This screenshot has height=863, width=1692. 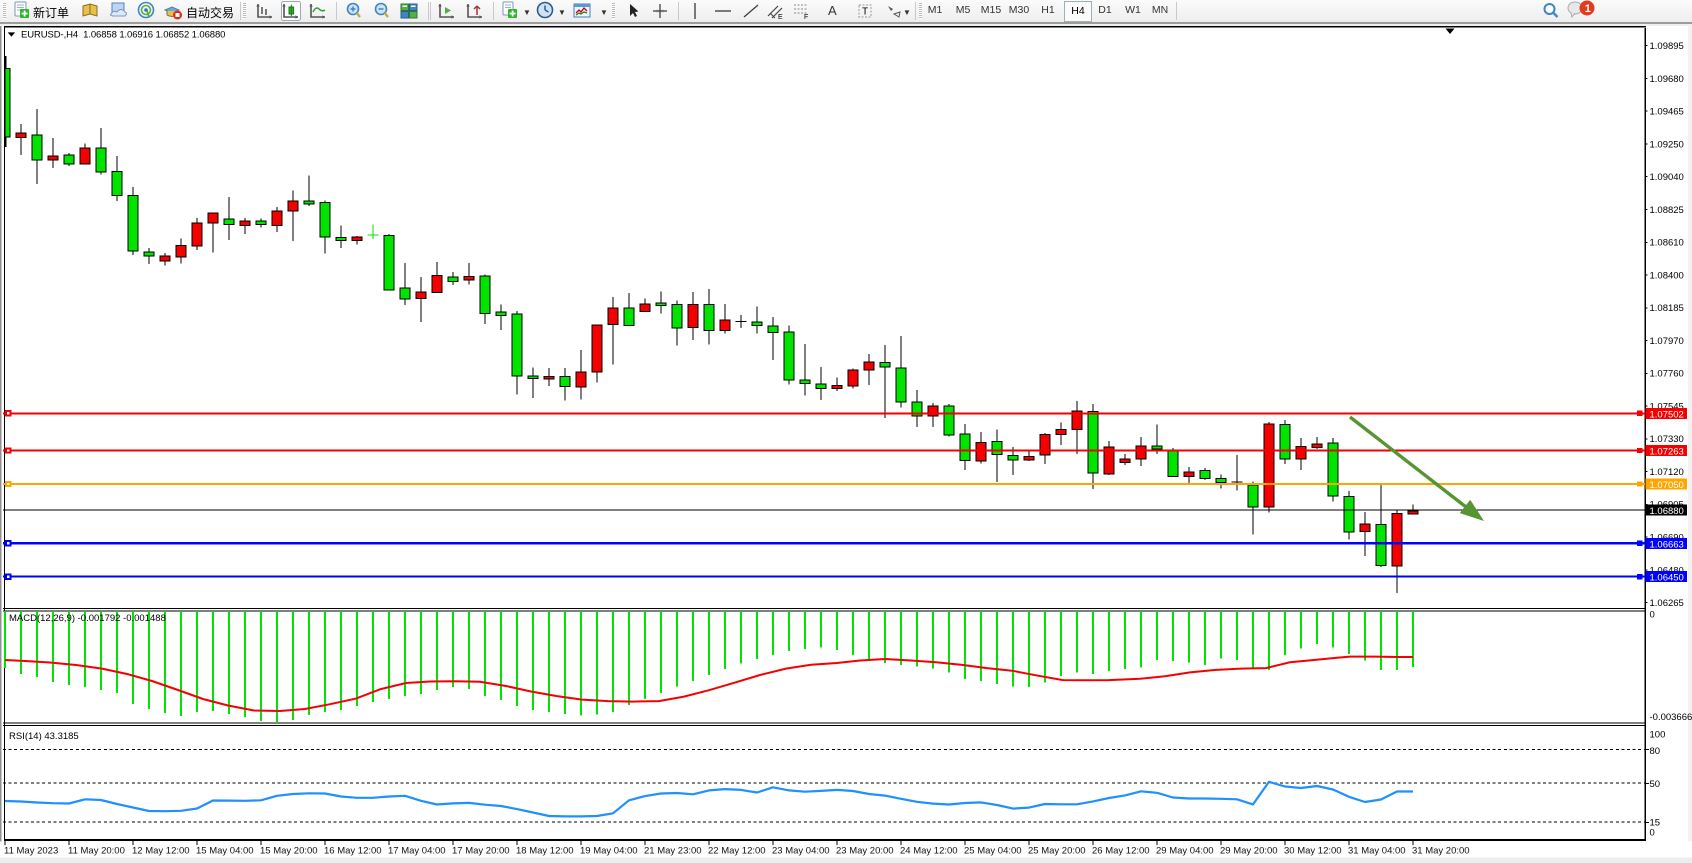 I want to click on svg-text: 100, so click(x=1658, y=735).